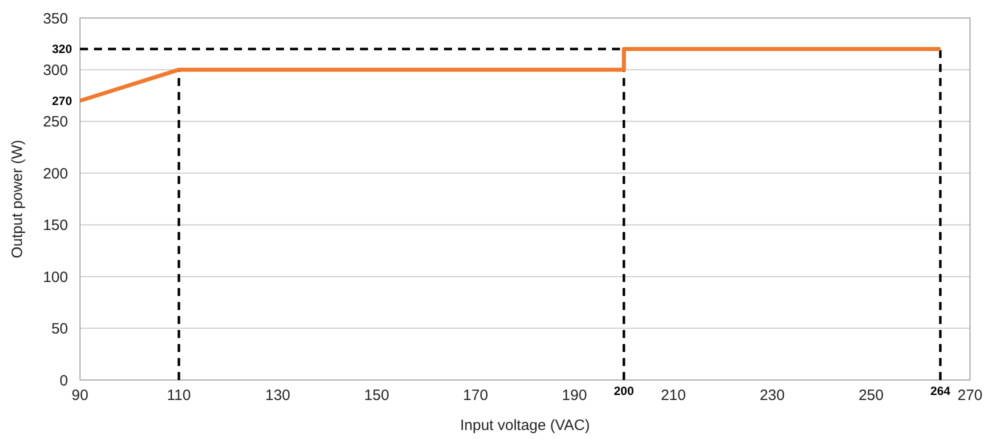 This screenshot has width=992, height=439. What do you see at coordinates (55, 122) in the screenshot?
I see `y-tick-label: 250` at bounding box center [55, 122].